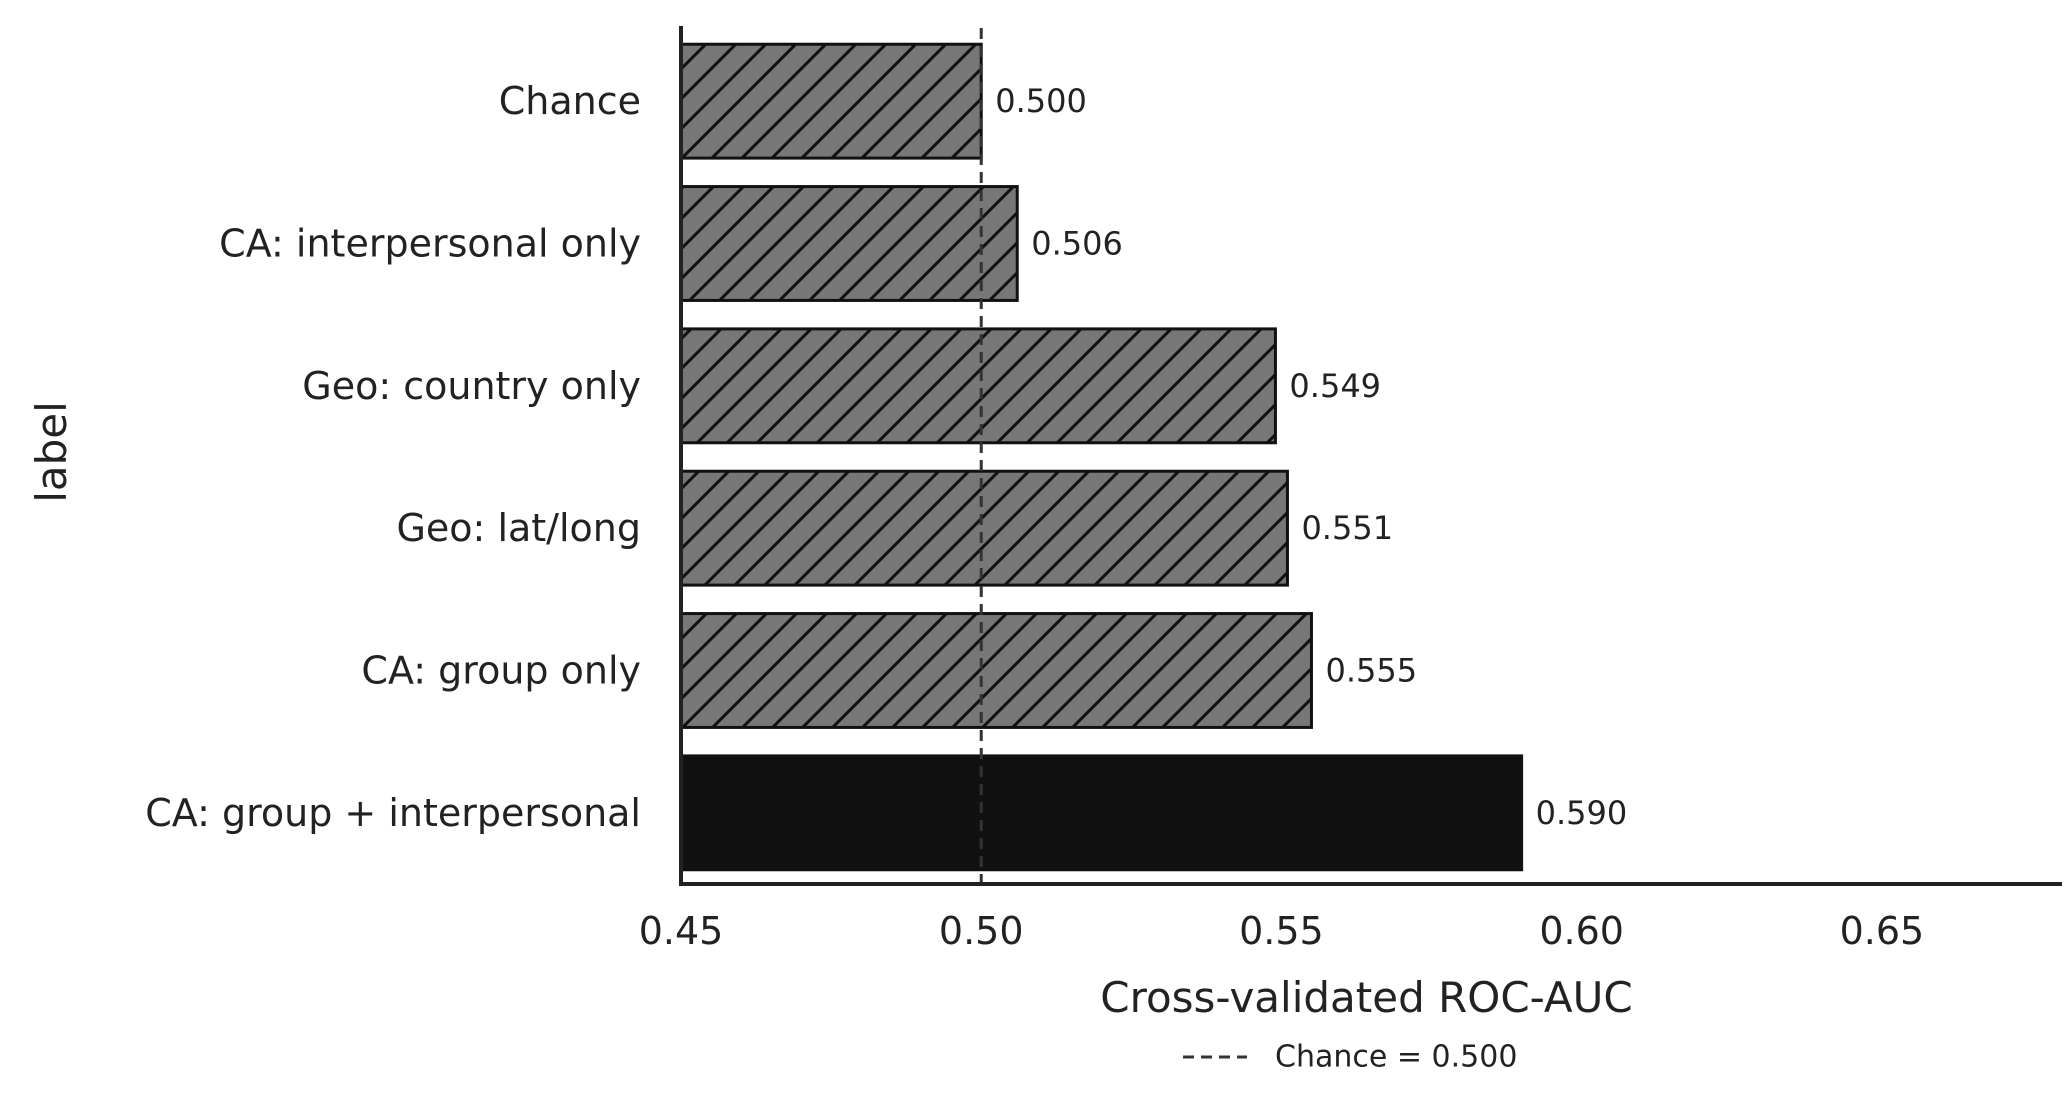 The height and width of the screenshot is (1108, 2068). Describe the element at coordinates (681, 931) in the screenshot. I see `x-tick-label-0: 0.45` at that location.